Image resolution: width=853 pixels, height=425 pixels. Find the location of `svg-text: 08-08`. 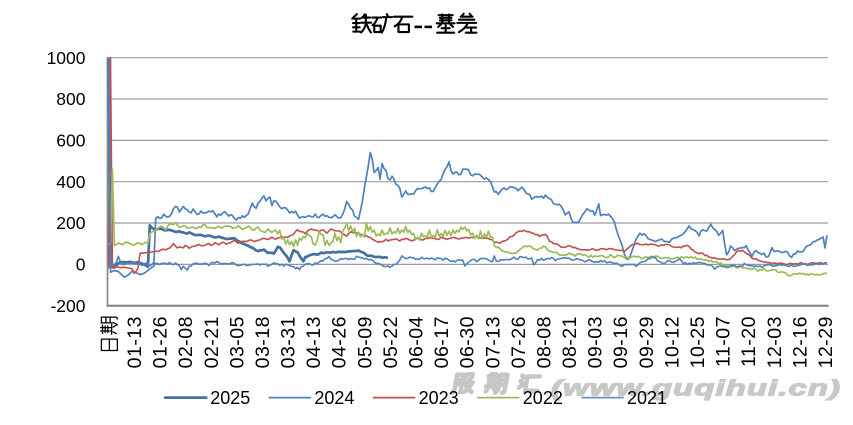

svg-text: 08-08 is located at coordinates (544, 342).